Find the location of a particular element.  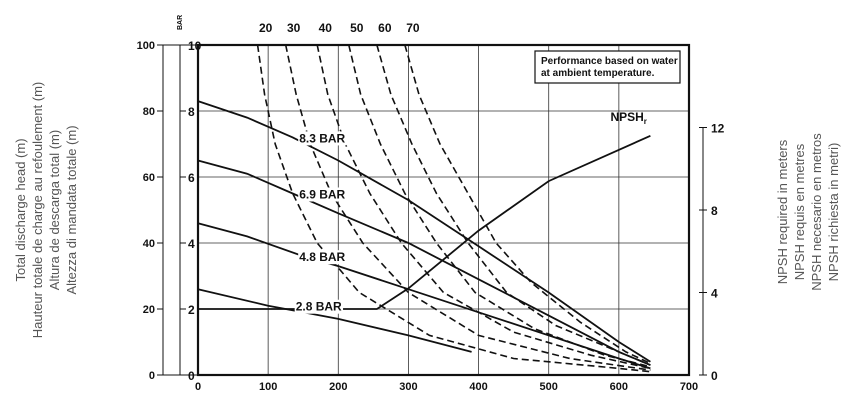

series-label-npshr: NPSHr is located at coordinates (628, 118).